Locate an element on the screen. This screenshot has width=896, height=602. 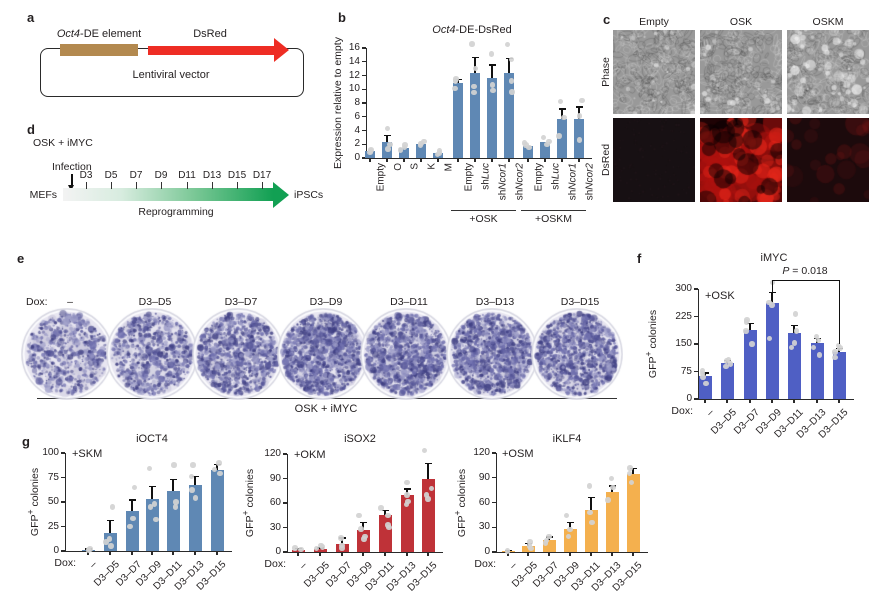
x-axis-line is located at coordinates (365, 553).